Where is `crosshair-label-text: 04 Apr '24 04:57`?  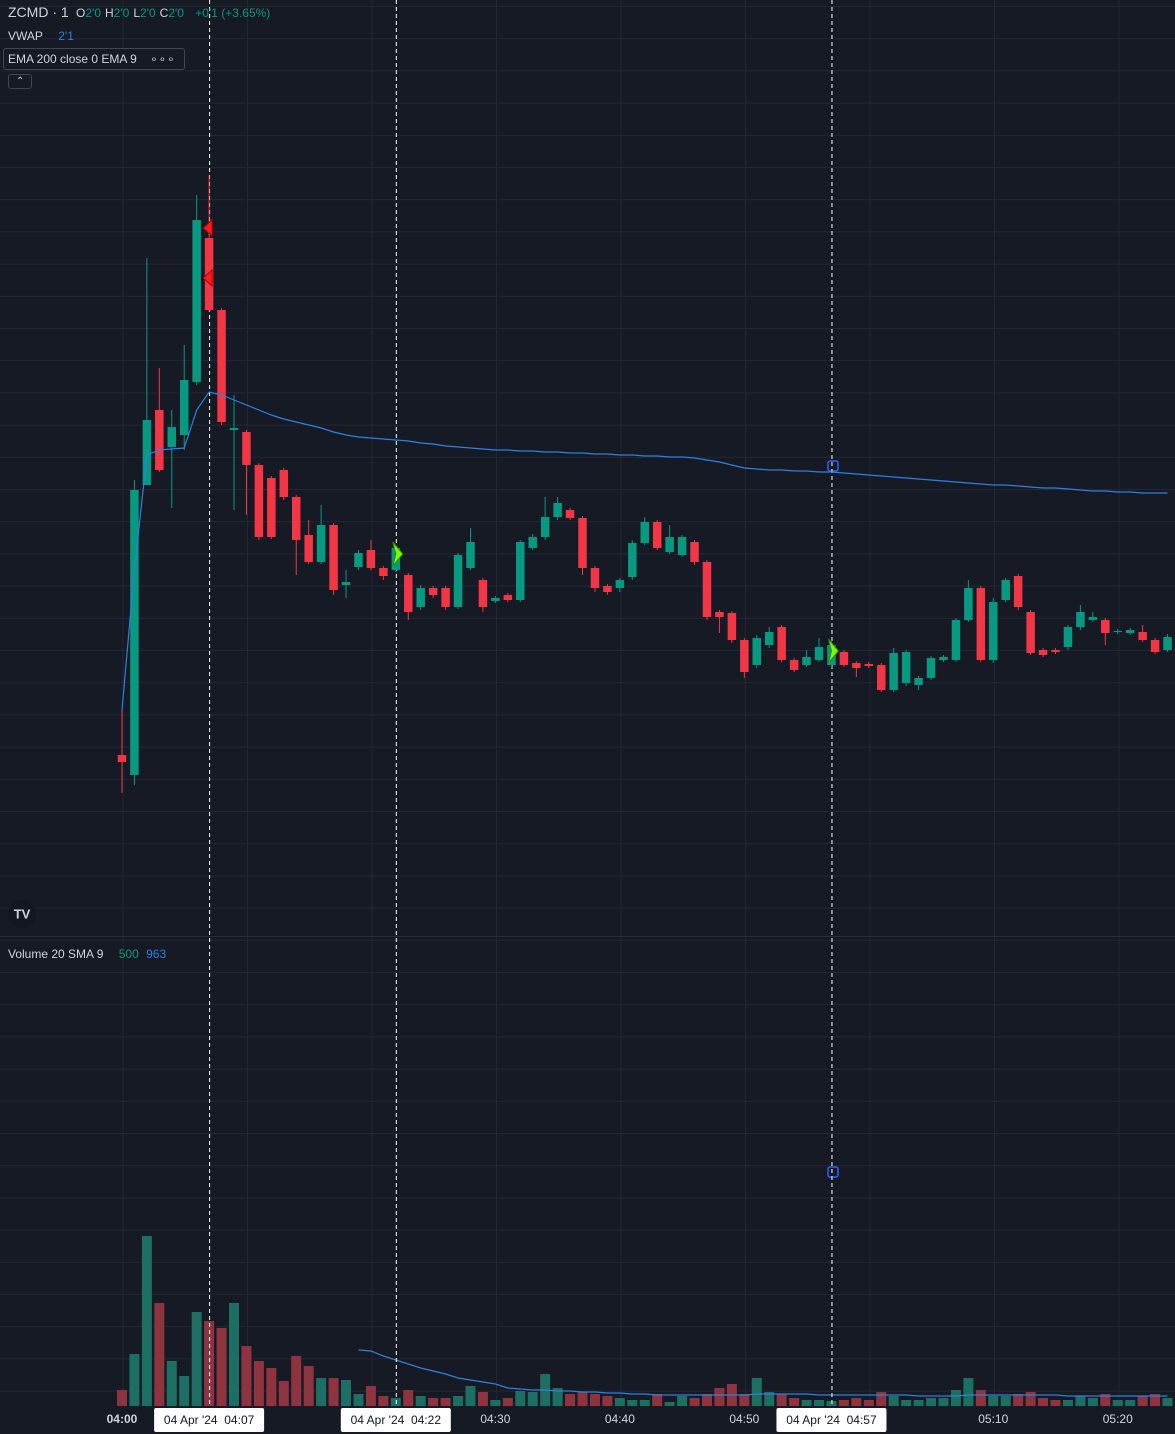
crosshair-label-text: 04 Apr '24 04:57 is located at coordinates (831, 1420).